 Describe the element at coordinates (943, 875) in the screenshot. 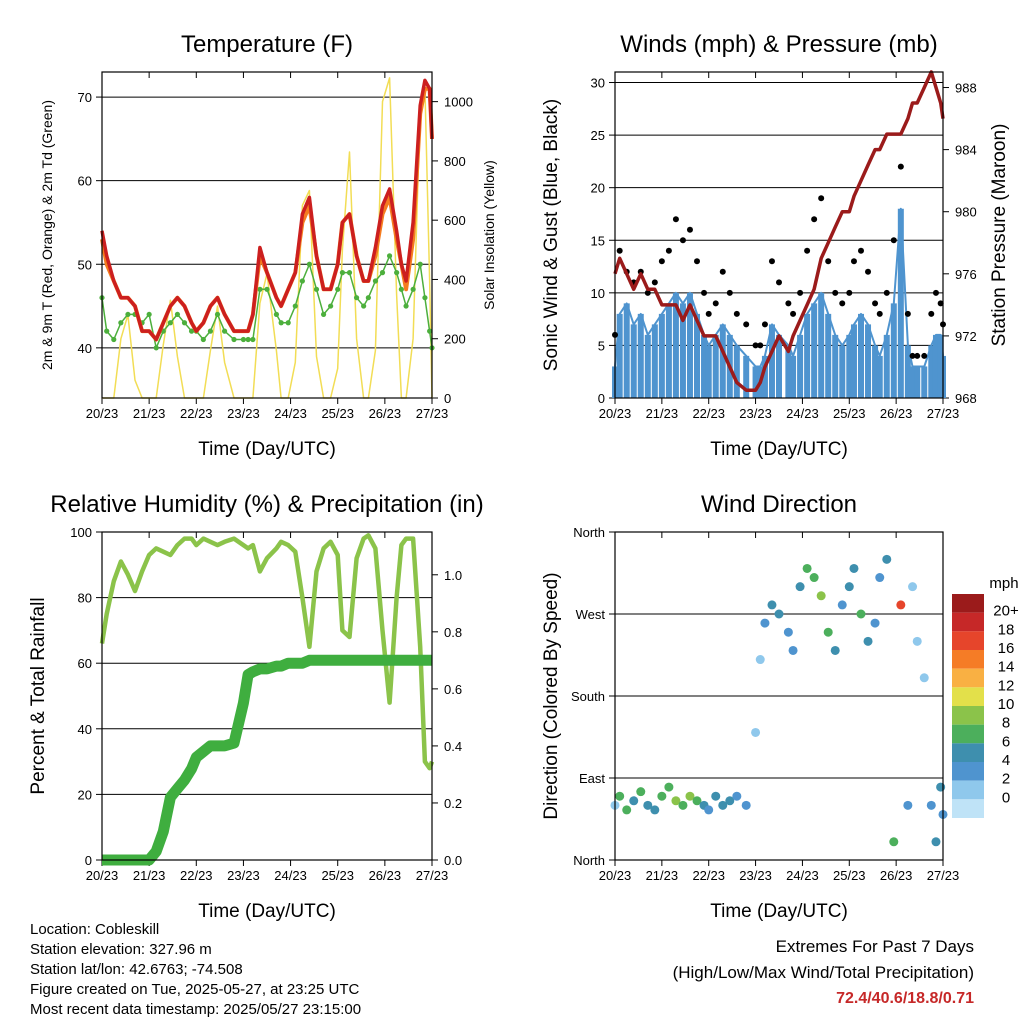

I see `x-tick-label: 27/23` at that location.